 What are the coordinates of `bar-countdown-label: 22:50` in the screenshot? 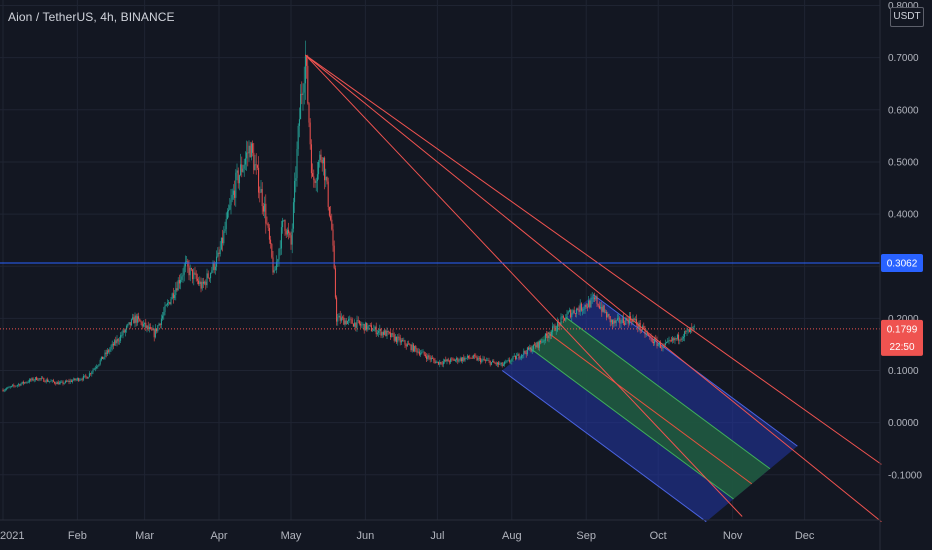 It's located at (901, 347).